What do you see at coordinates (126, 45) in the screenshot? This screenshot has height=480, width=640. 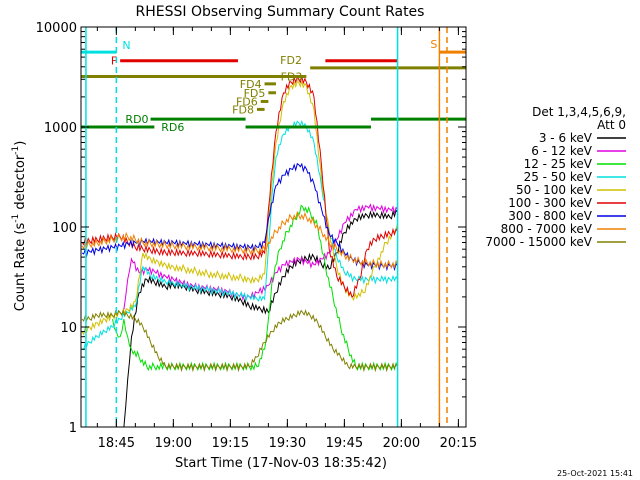 I see `flag-label-n: N` at bounding box center [126, 45].